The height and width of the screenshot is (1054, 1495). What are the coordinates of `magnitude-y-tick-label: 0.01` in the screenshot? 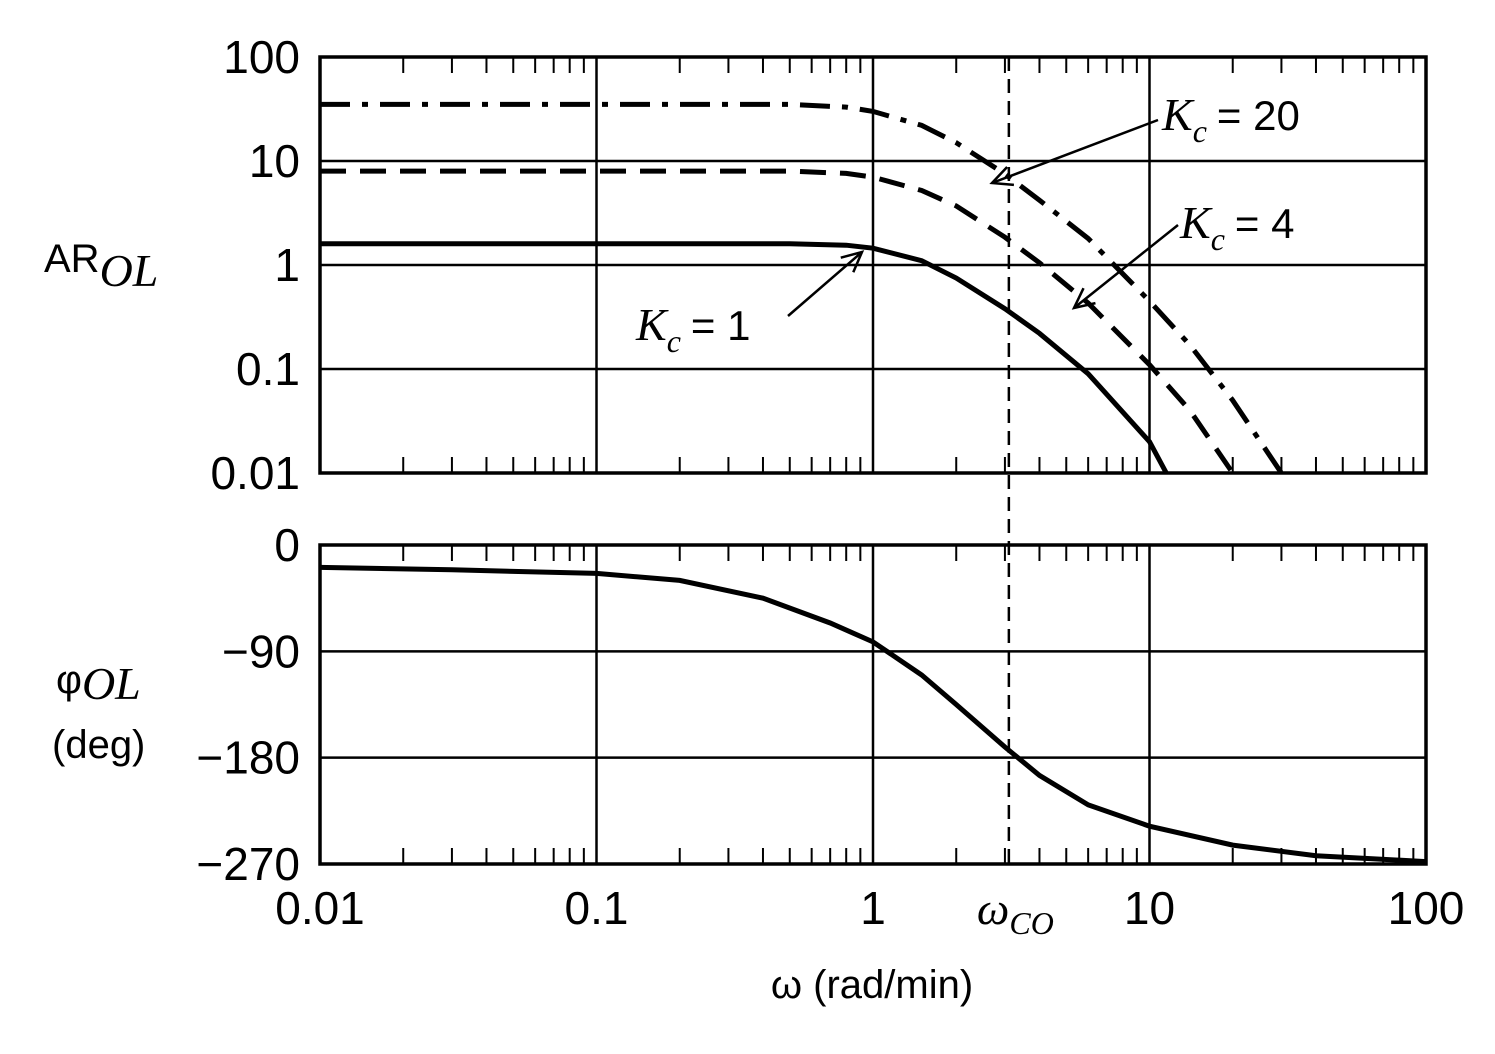 It's located at (255, 473).